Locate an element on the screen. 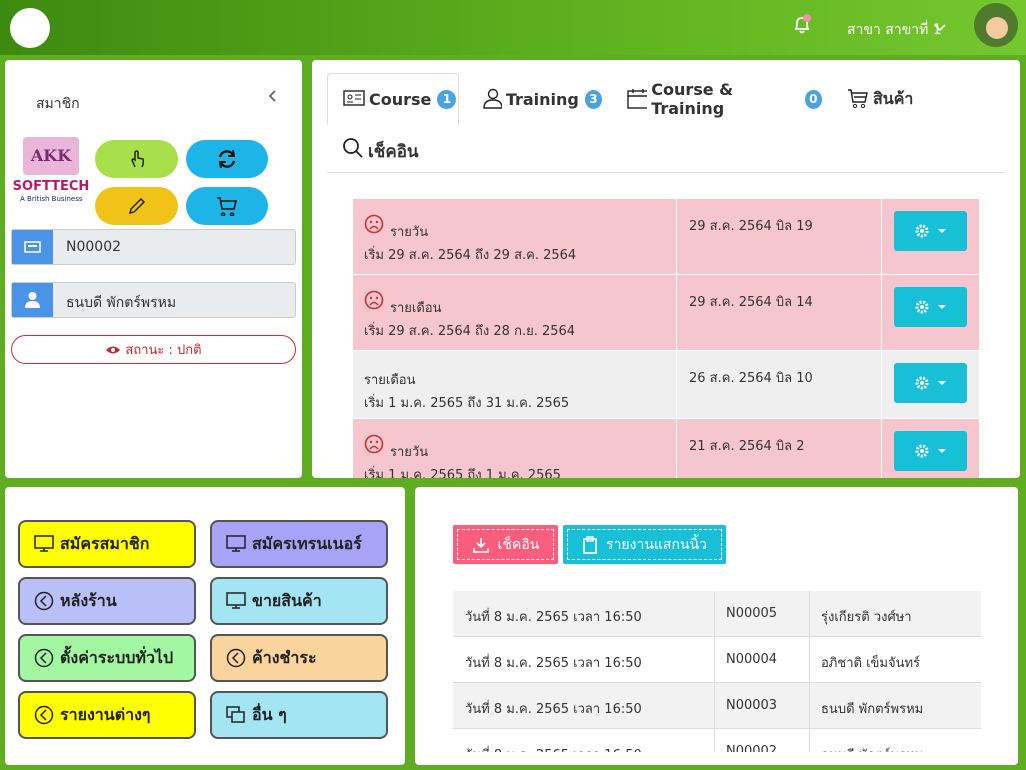 The width and height of the screenshot is (1026, 770). id-icon is located at coordinates (32, 247).